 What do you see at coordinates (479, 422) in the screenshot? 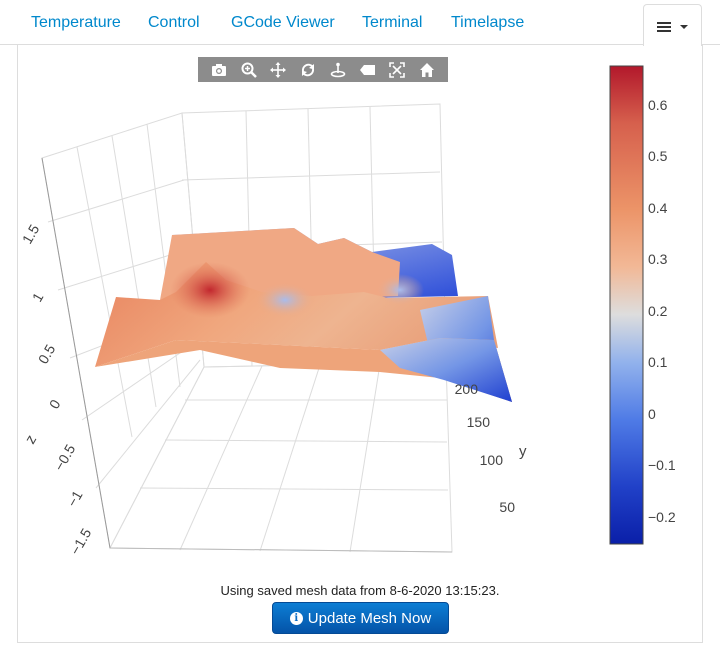
I see `y-tick: 150` at bounding box center [479, 422].